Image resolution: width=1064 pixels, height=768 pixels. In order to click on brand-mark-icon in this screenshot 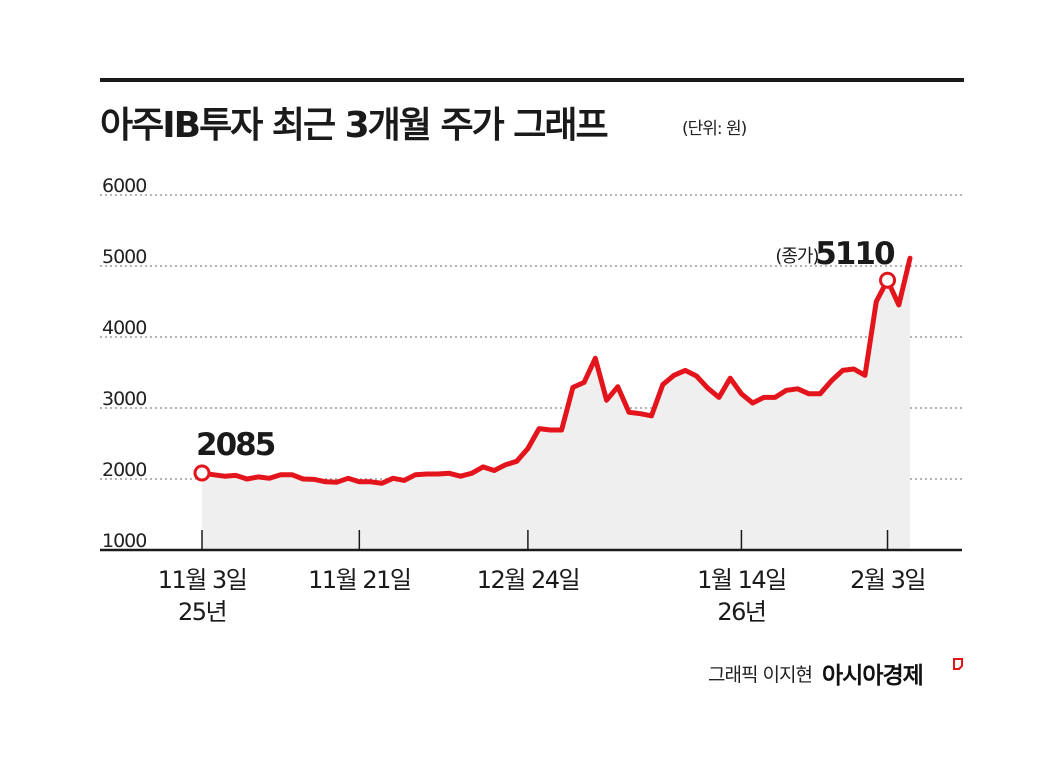, I will do `click(958, 664)`.